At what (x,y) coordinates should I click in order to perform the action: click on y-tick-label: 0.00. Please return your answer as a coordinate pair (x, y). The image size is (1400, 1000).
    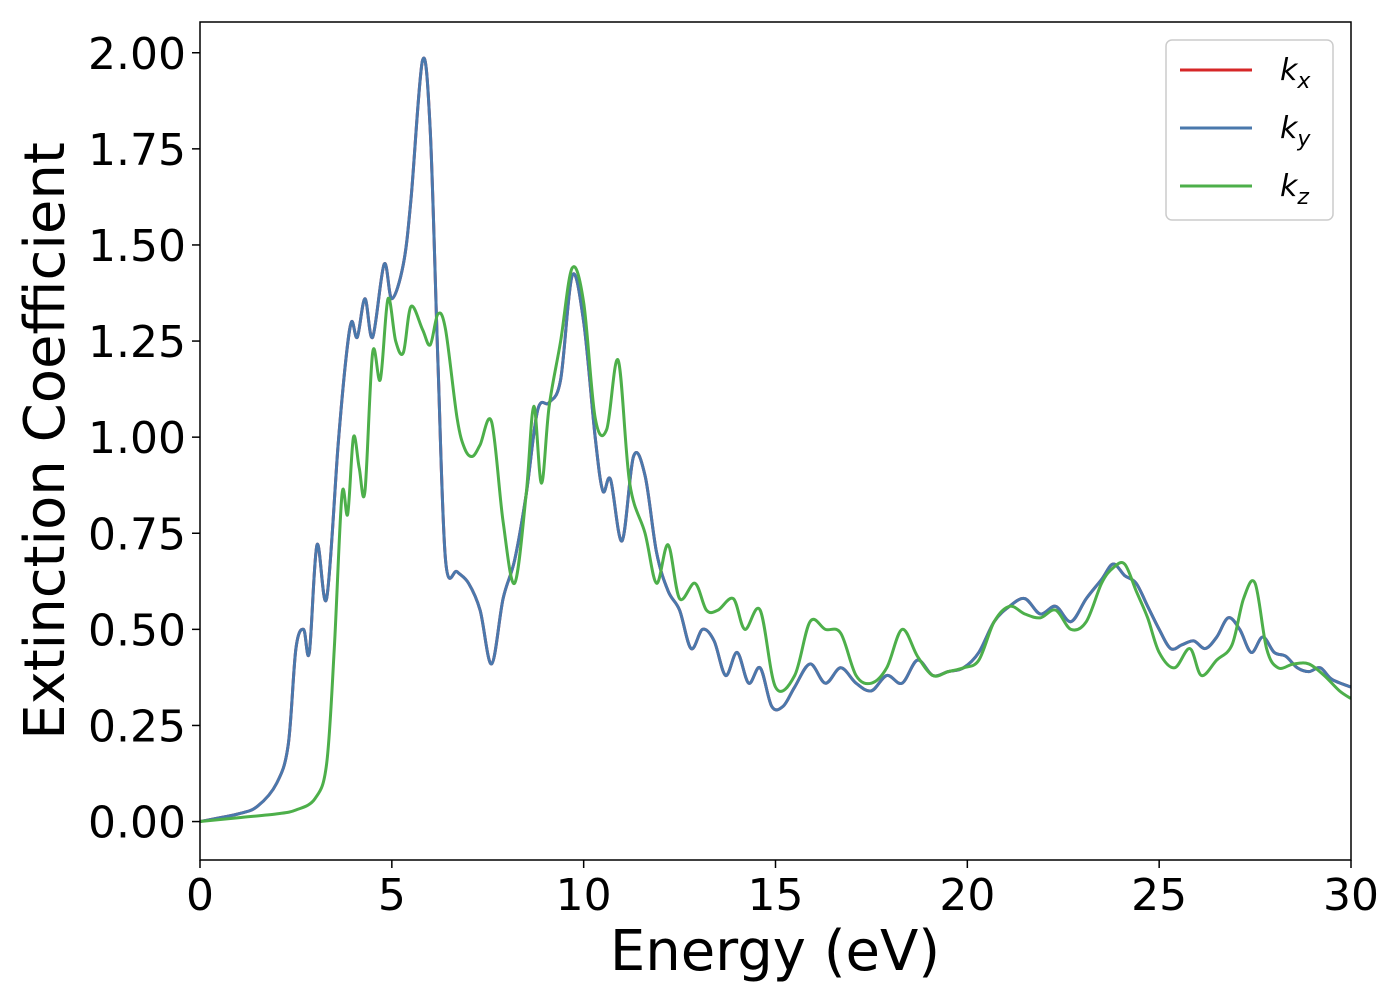
    Looking at the image, I should click on (137, 823).